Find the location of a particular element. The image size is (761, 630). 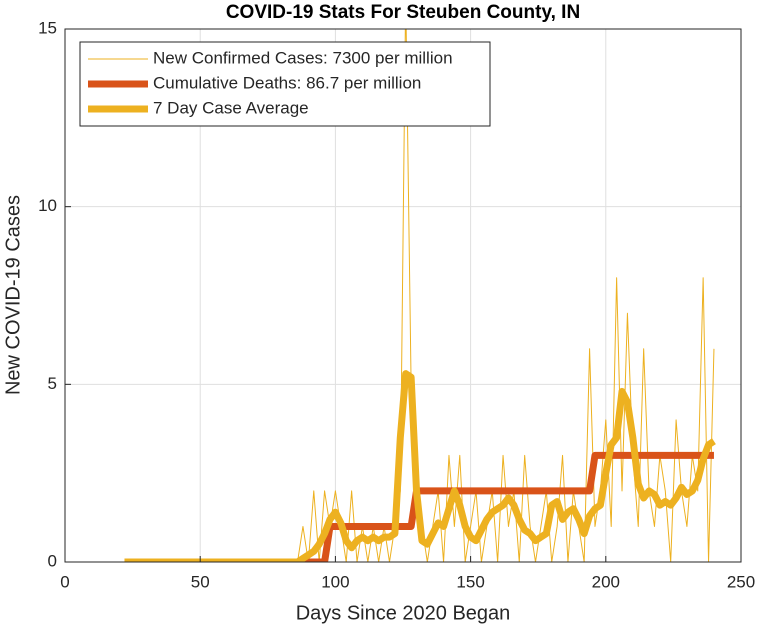

legend-label: 7 Day Case Average is located at coordinates (231, 107).